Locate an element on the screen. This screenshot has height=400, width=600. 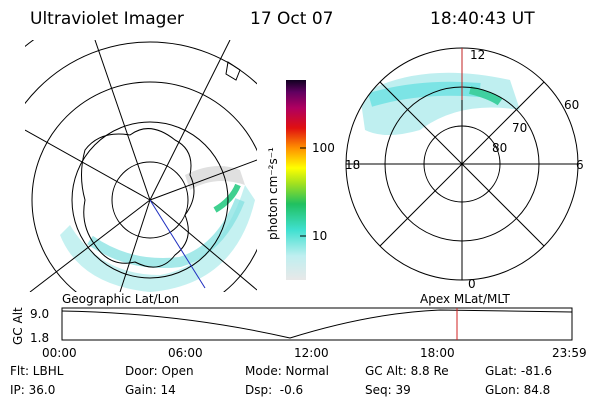
timeline-x-tick: 18:00 is located at coordinates (437, 353).